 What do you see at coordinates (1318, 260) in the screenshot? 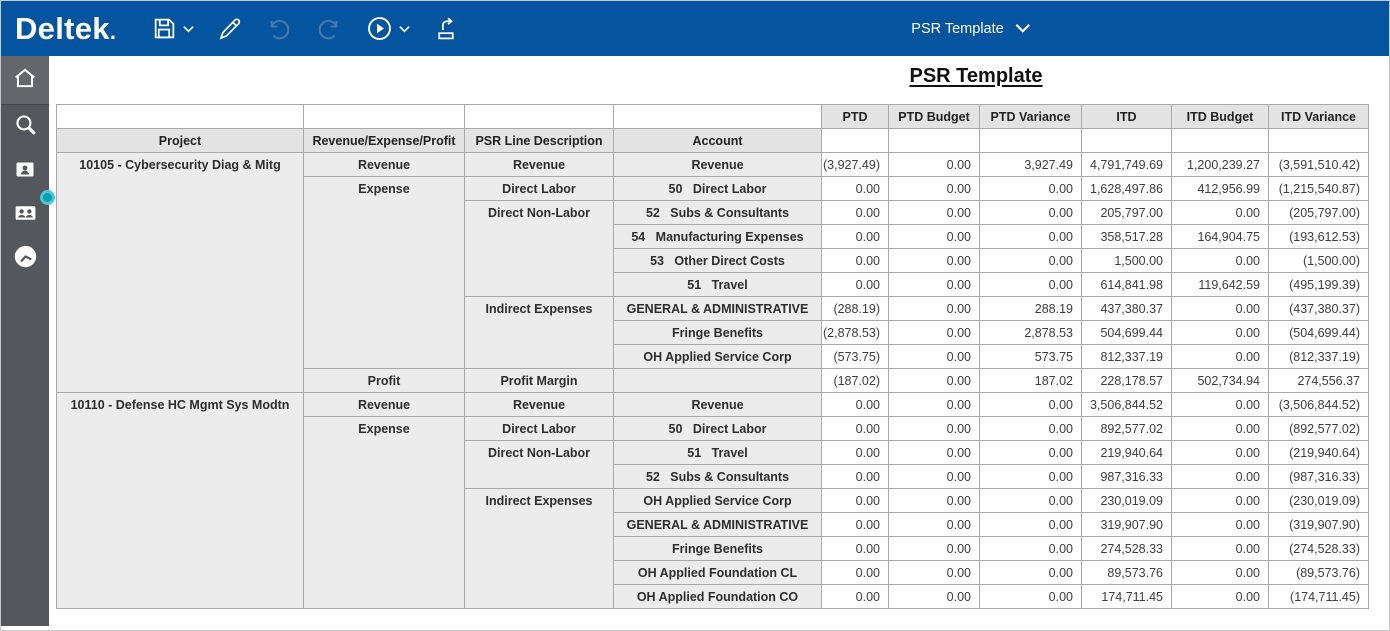
I see `cell-value: (1,500.00)` at bounding box center [1318, 260].